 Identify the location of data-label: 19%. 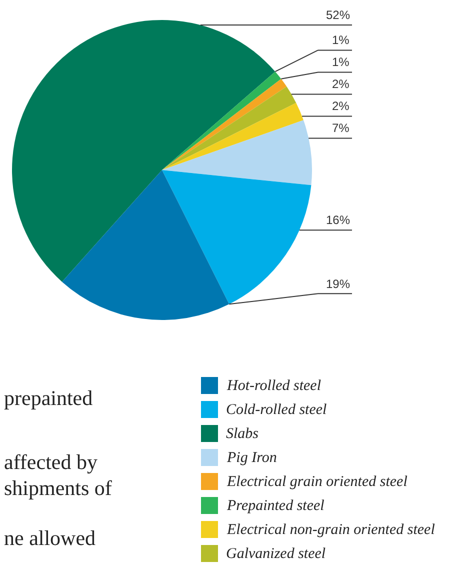
(338, 284).